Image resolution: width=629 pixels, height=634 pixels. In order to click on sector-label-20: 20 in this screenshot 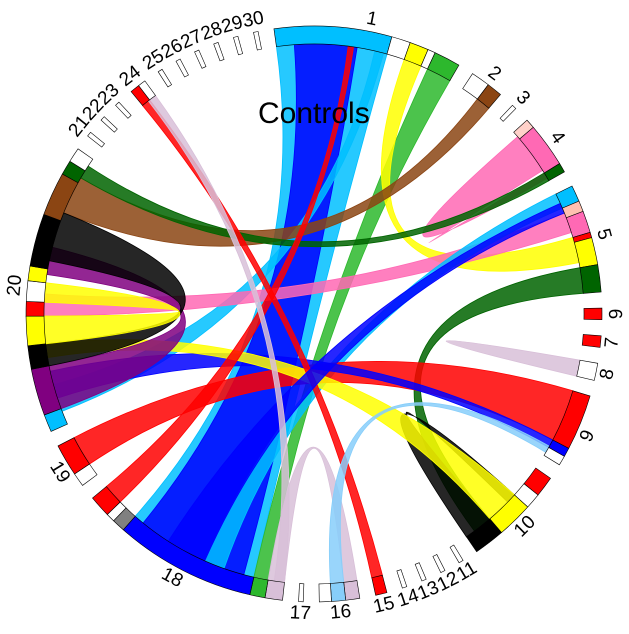, I will do `click(14, 285)`.